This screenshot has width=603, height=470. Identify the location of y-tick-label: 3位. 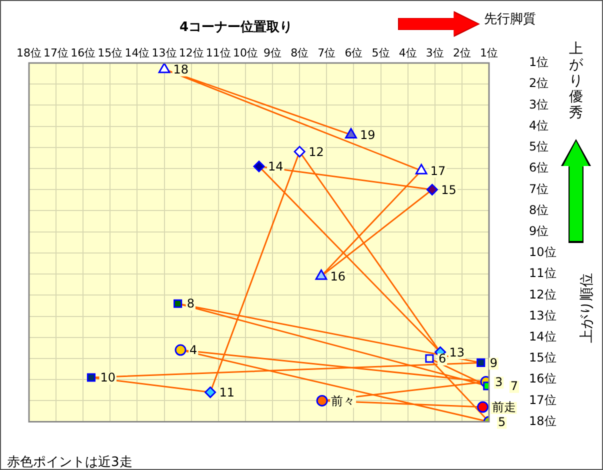
(539, 104).